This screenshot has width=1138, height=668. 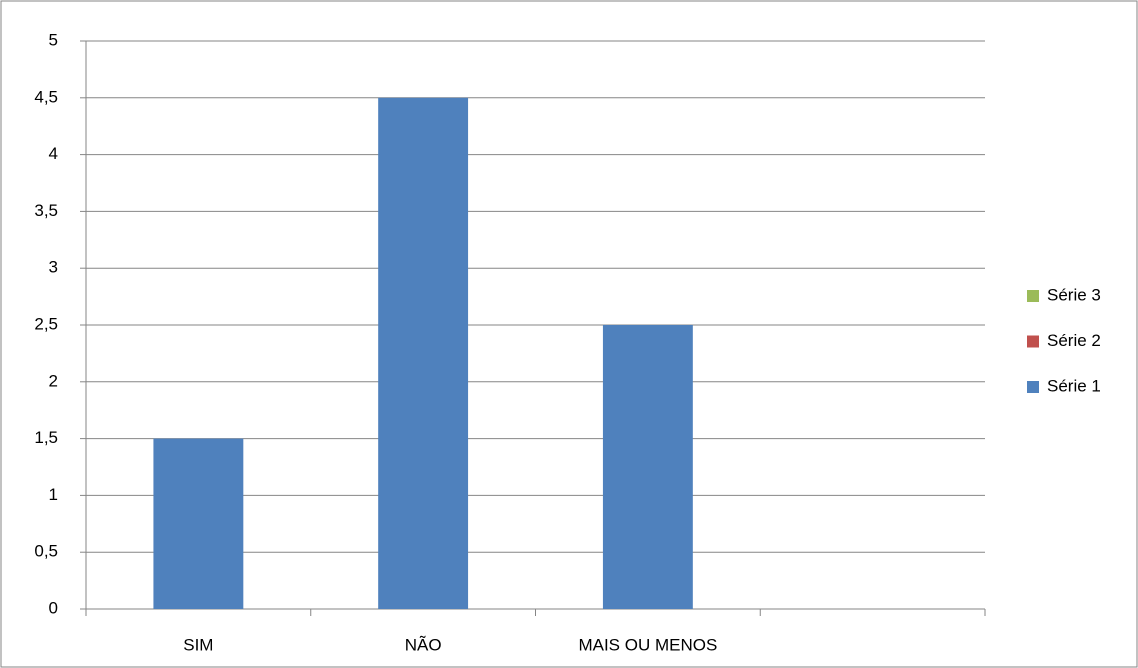 What do you see at coordinates (53, 267) in the screenshot?
I see `y-tick-label: 3` at bounding box center [53, 267].